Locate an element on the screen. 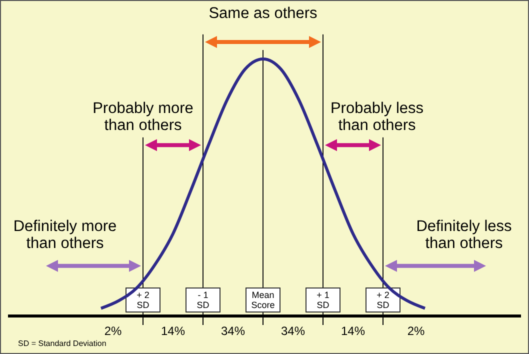 This screenshot has height=354, width=529. annotation: Probably more than others is located at coordinates (143, 117).